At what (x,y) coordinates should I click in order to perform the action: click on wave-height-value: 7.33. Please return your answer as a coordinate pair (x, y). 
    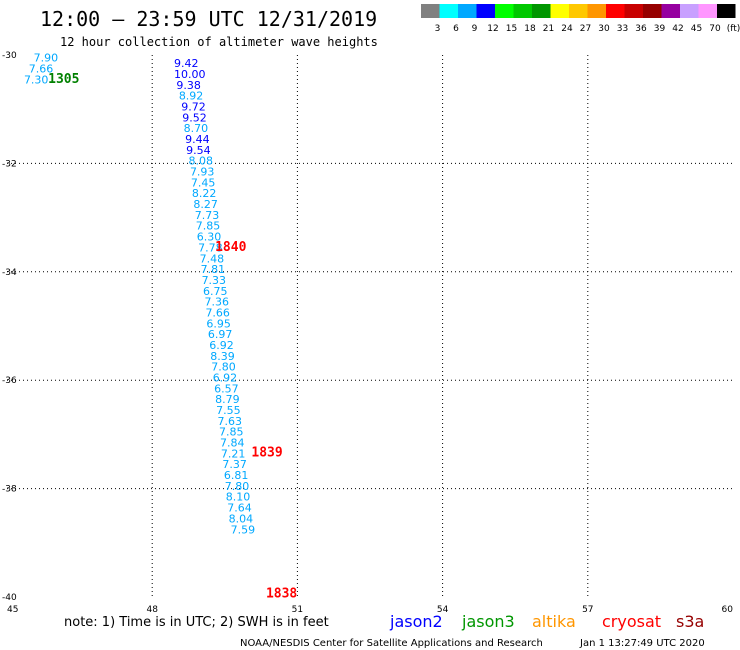
    Looking at the image, I should click on (214, 280).